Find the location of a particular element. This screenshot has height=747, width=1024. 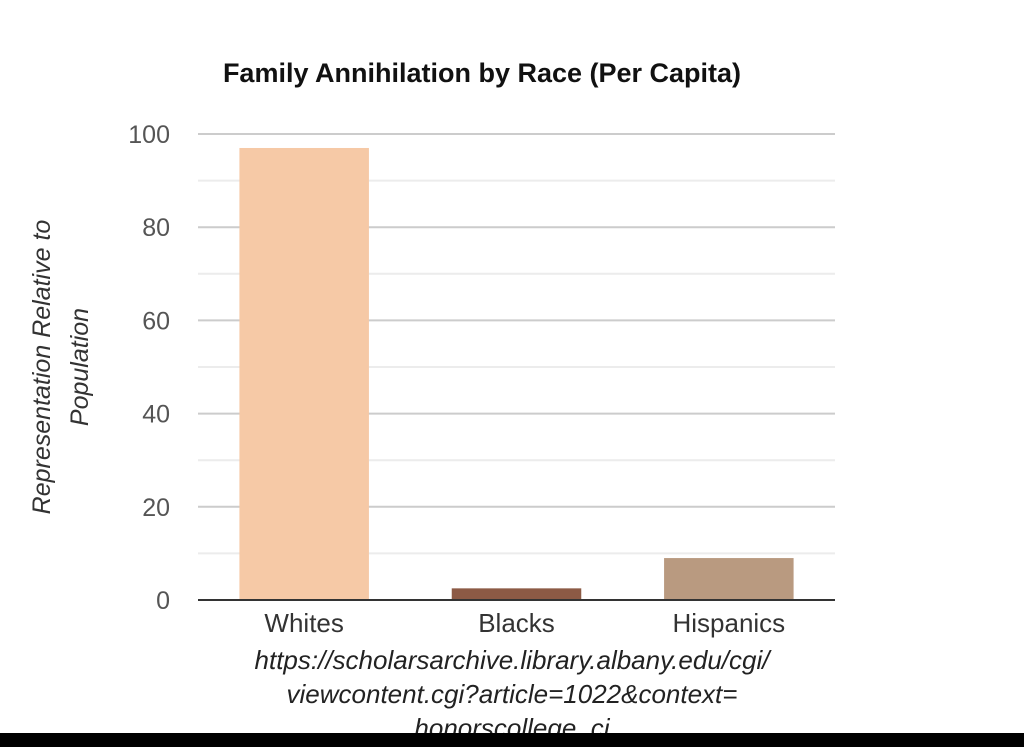

y-axis-label-line-1: Representation Relative to is located at coordinates (42, 367).